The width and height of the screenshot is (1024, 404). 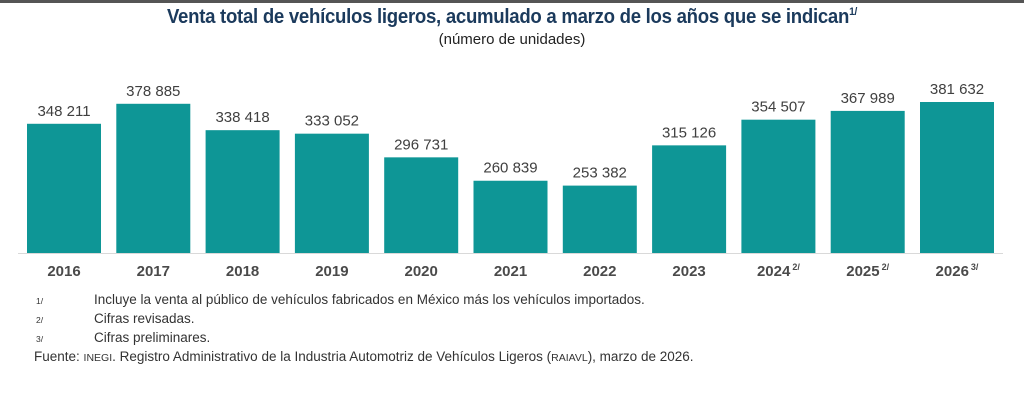 What do you see at coordinates (778, 186) in the screenshot?
I see `bar-2024` at bounding box center [778, 186].